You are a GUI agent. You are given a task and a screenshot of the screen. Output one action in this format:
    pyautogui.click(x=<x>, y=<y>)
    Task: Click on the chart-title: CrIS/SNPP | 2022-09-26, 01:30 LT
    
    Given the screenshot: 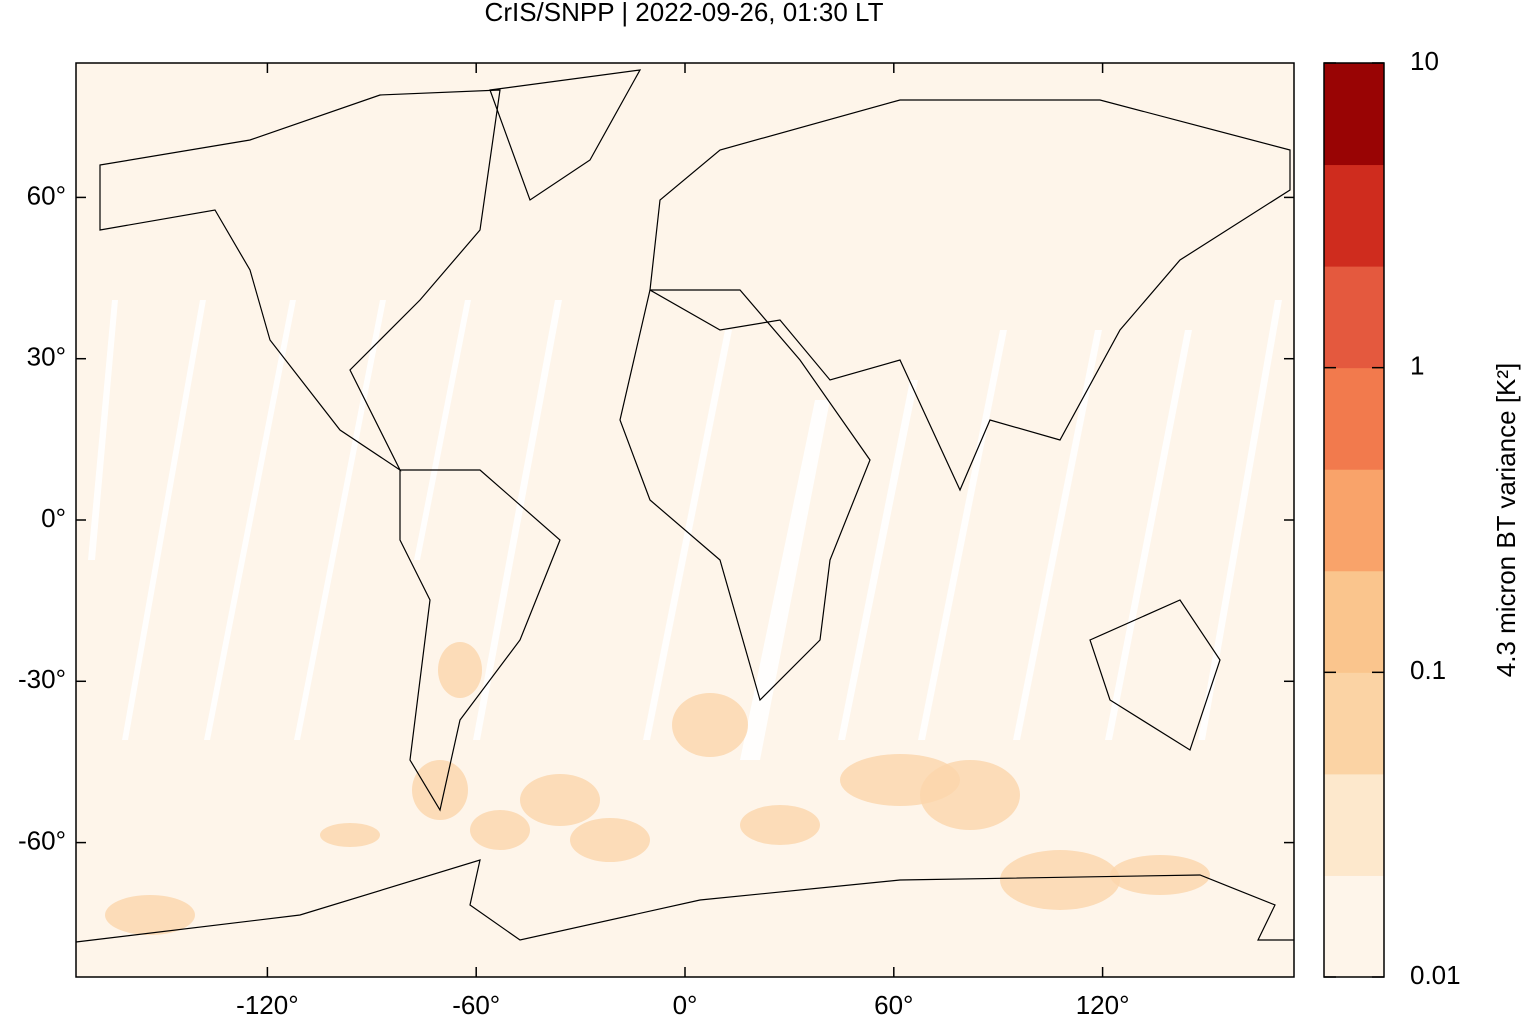 What is the action you would take?
    pyautogui.click(x=684, y=13)
    